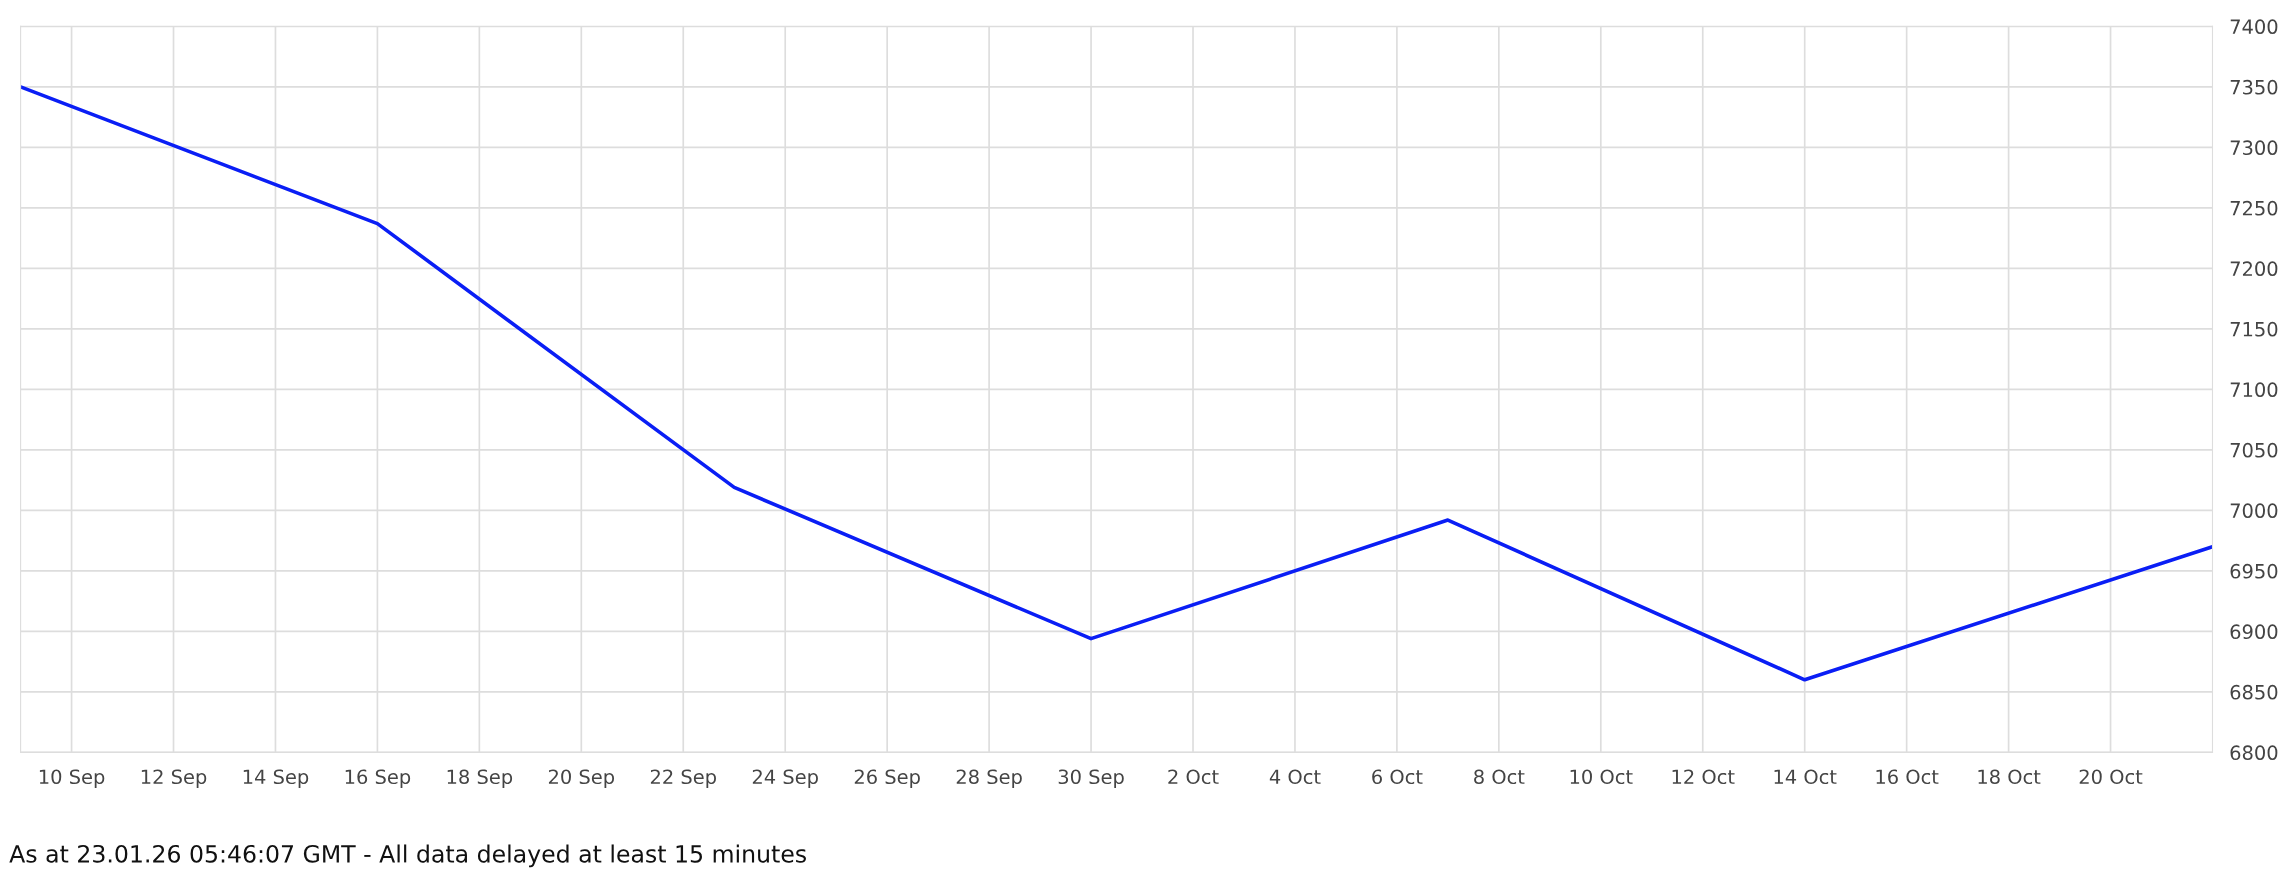 This screenshot has height=880, width=2288. What do you see at coordinates (174, 778) in the screenshot?
I see `x-tick-label: 12 Sep` at bounding box center [174, 778].